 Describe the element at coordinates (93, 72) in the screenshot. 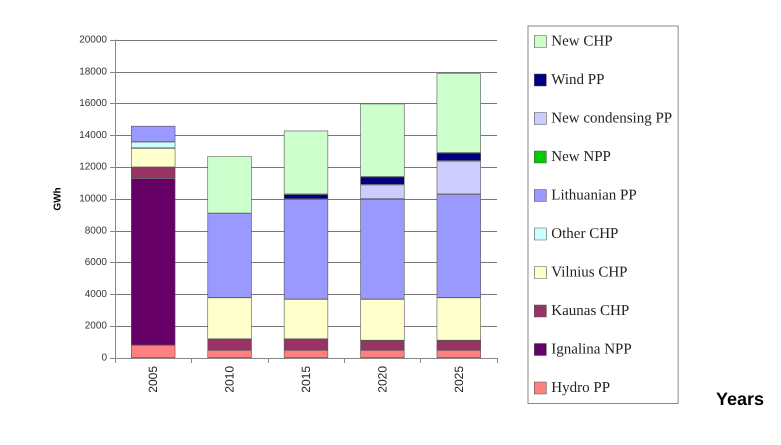

I see `y-tick-label: 18000` at that location.